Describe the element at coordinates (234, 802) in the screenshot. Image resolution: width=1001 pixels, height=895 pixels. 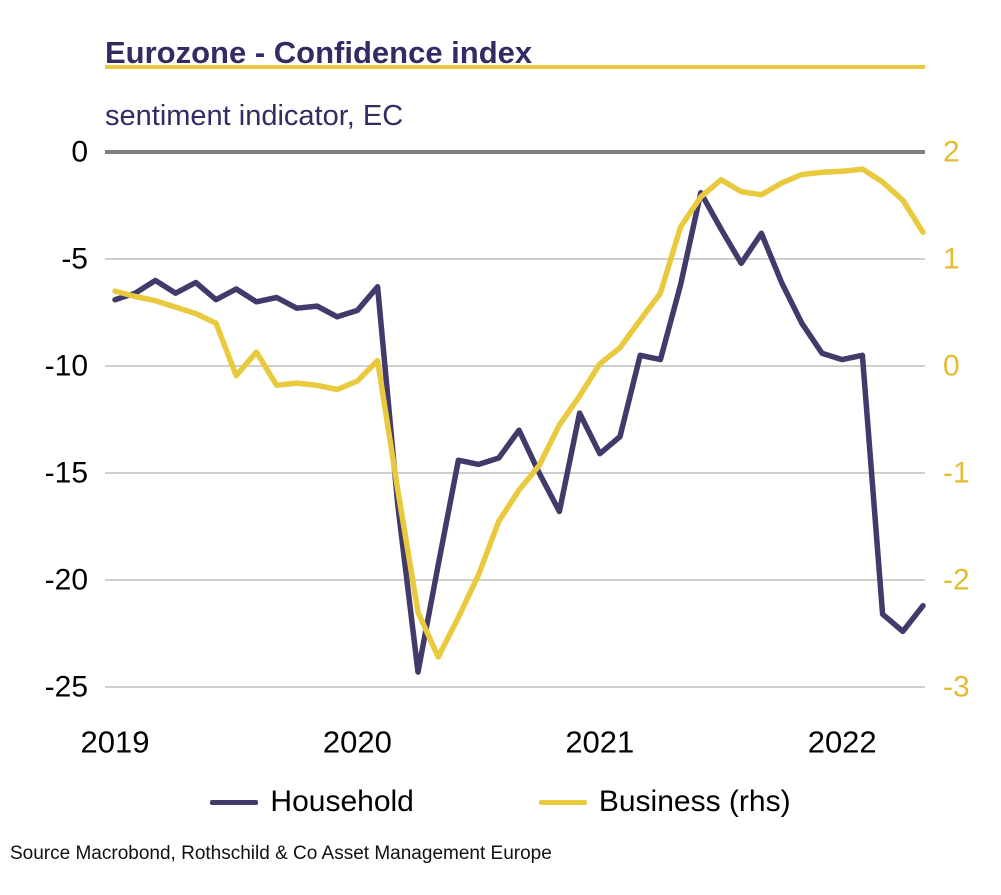
I see `household-line-swatch` at that location.